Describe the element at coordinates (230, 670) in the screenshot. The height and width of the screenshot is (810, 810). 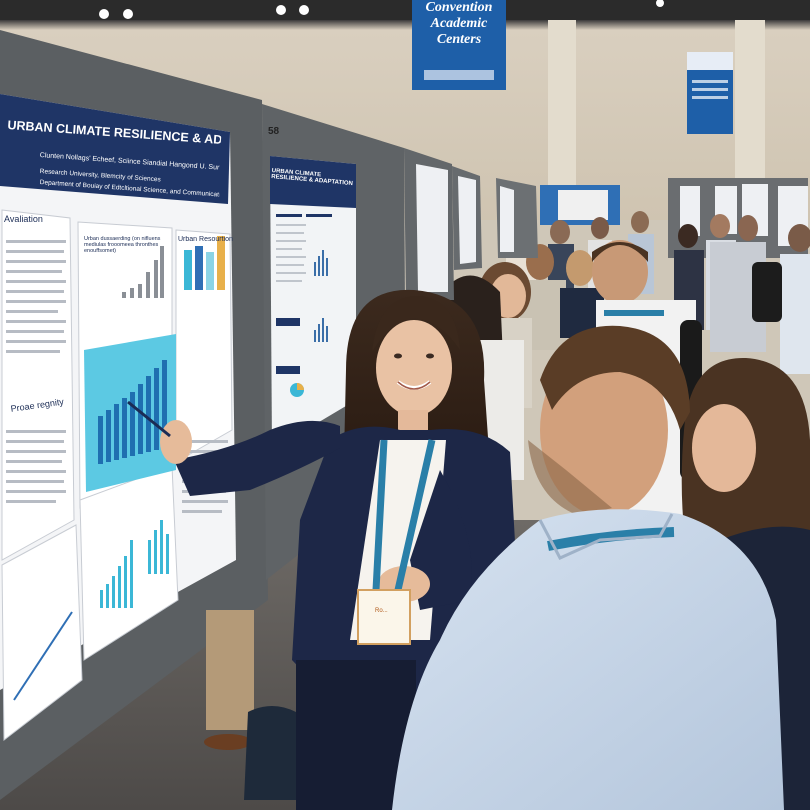
I see `background-person-legs` at that location.